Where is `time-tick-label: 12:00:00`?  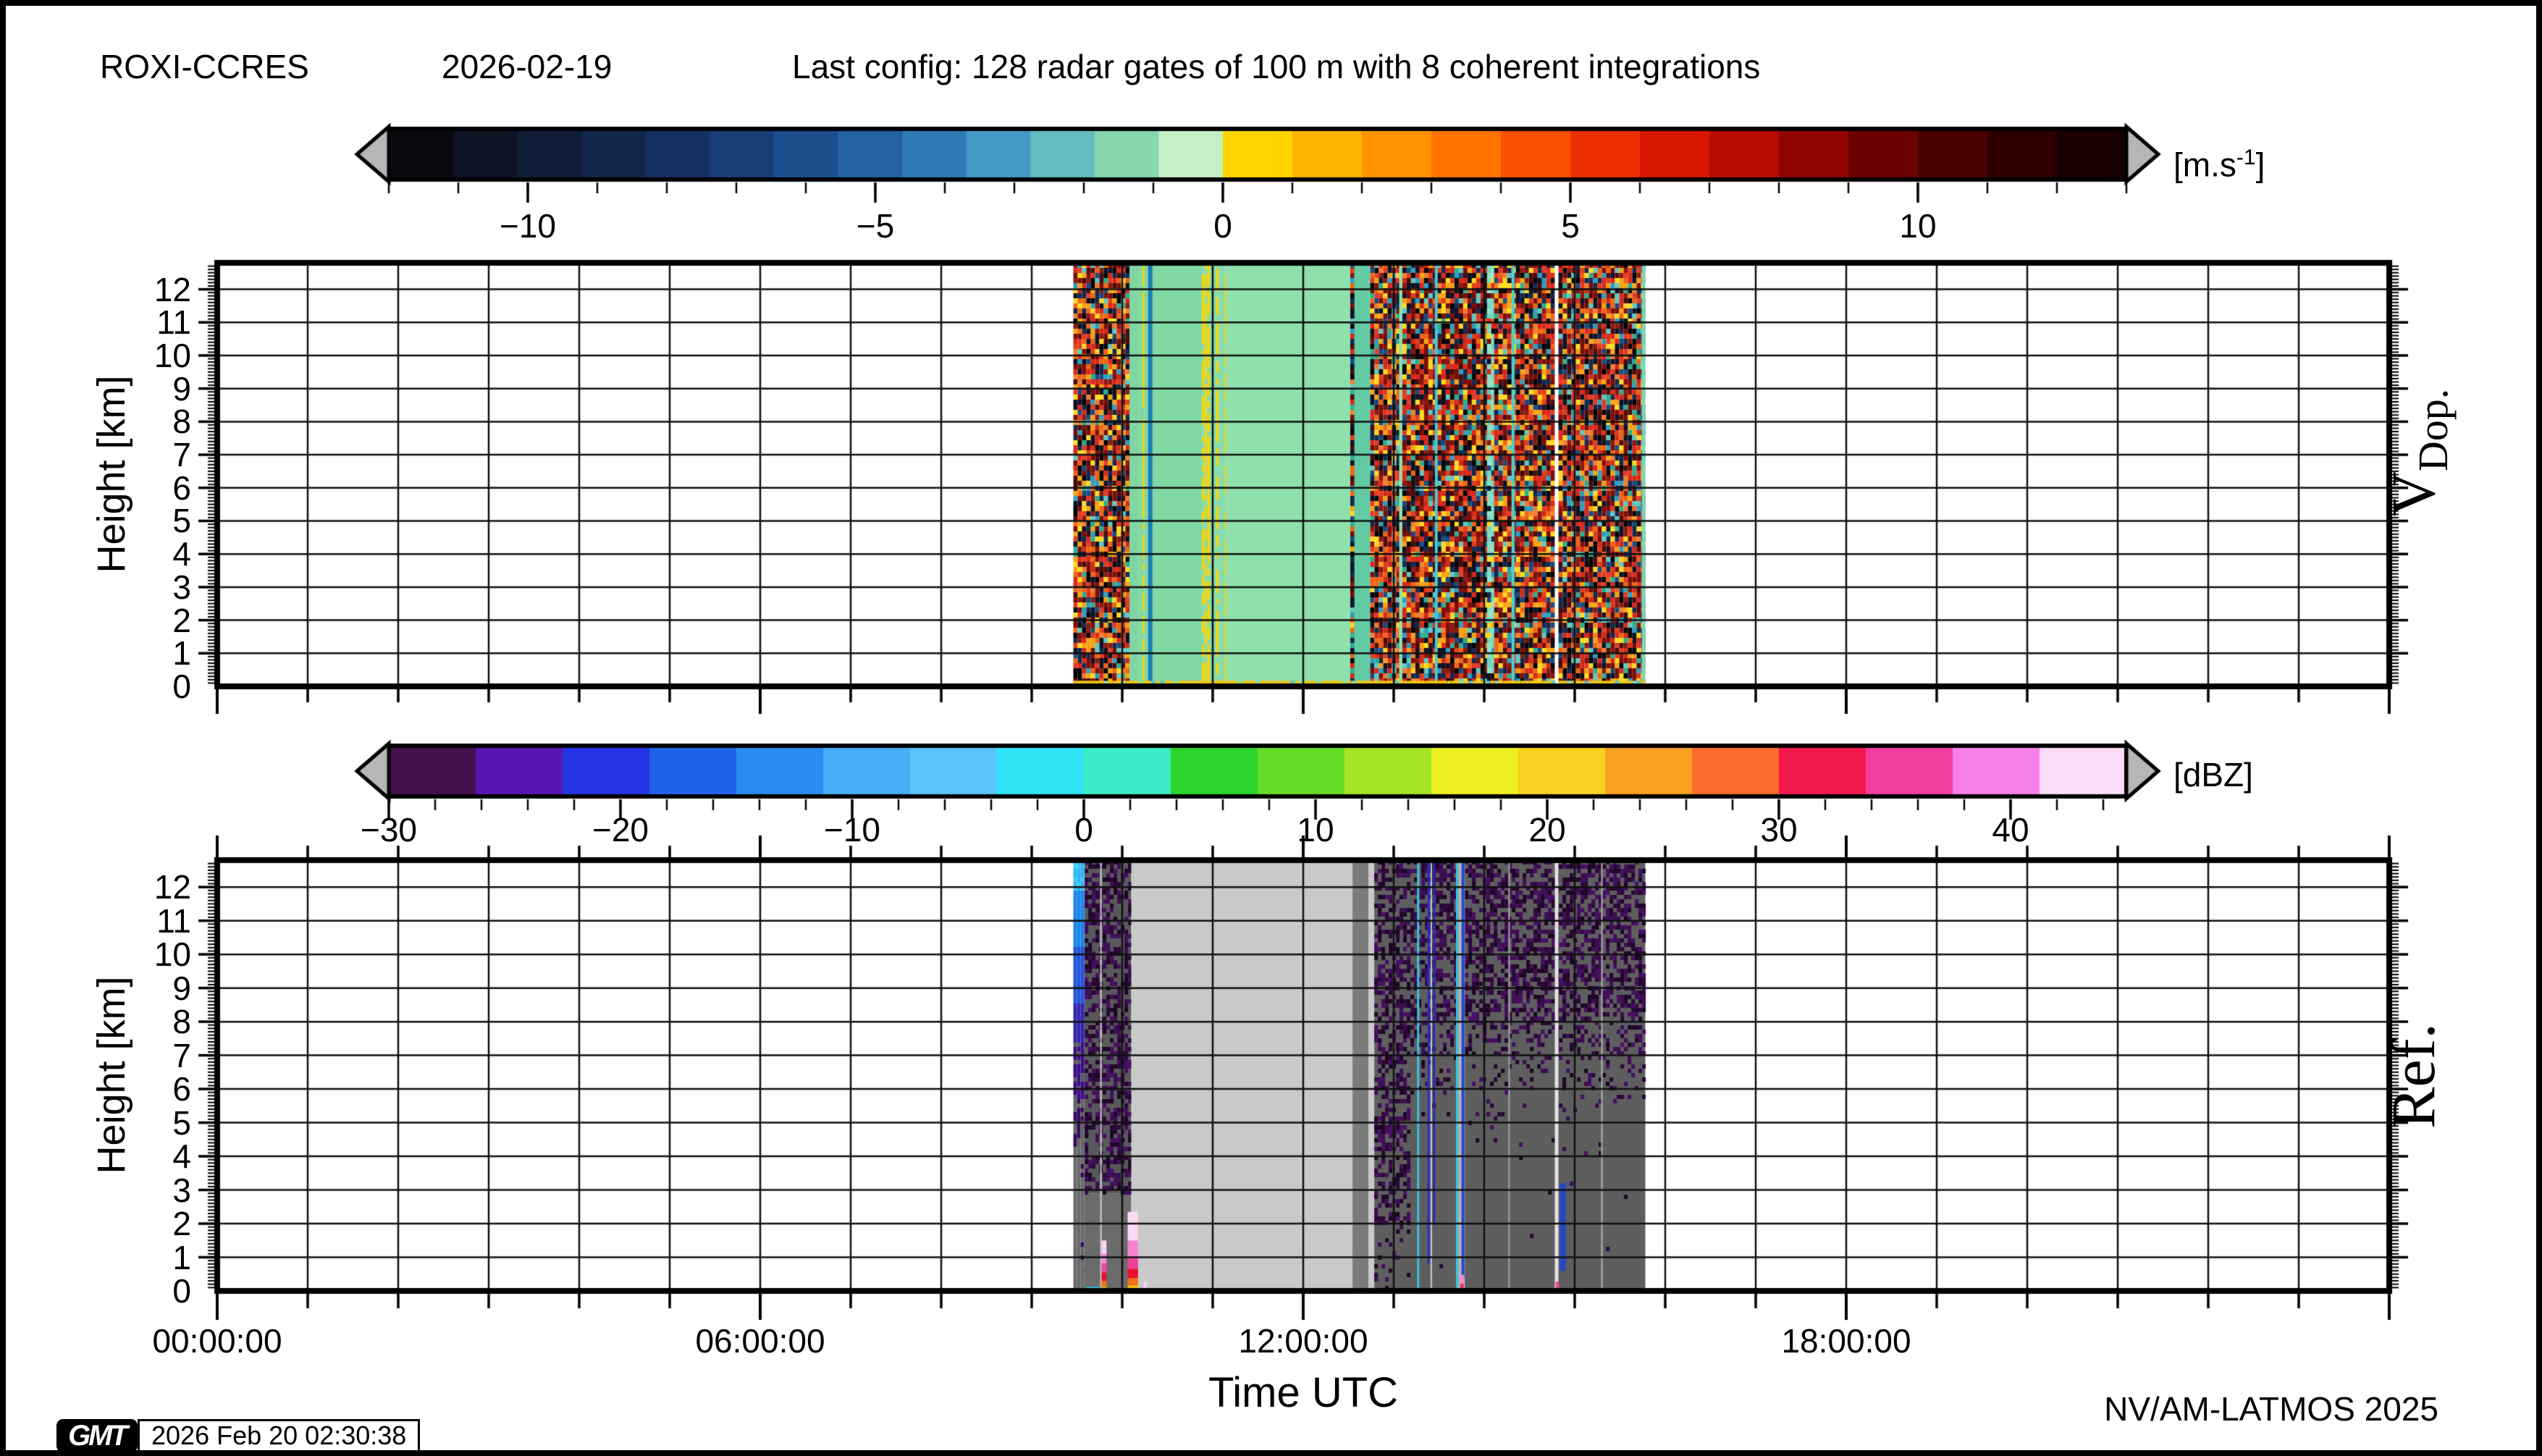
time-tick-label: 12:00:00 is located at coordinates (1303, 1341).